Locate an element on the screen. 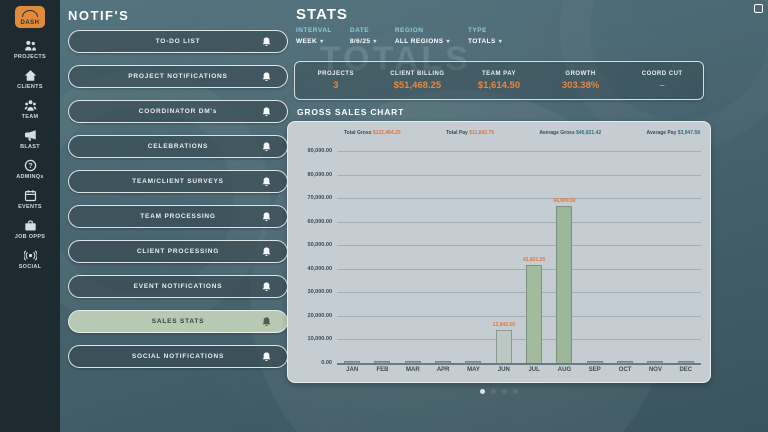 The width and height of the screenshot is (768, 432). filter-label: INTERVAL is located at coordinates (314, 30).